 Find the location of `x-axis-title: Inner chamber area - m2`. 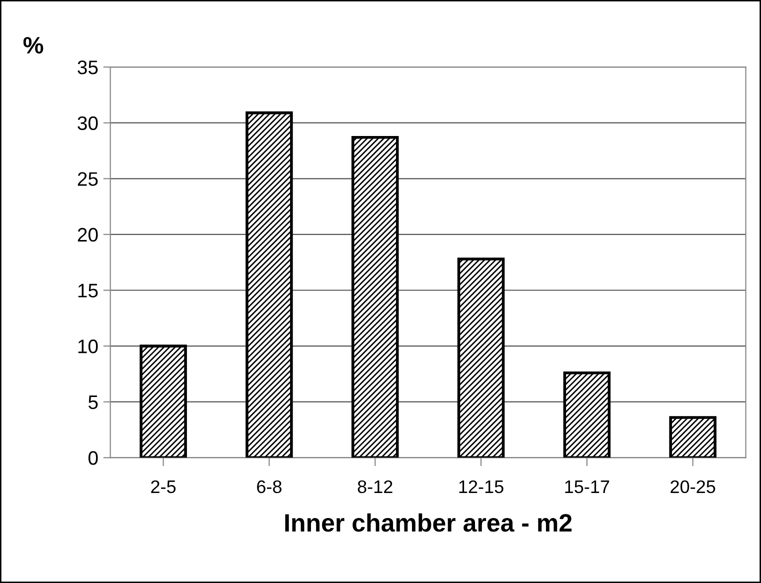

x-axis-title: Inner chamber area - m2 is located at coordinates (428, 522).